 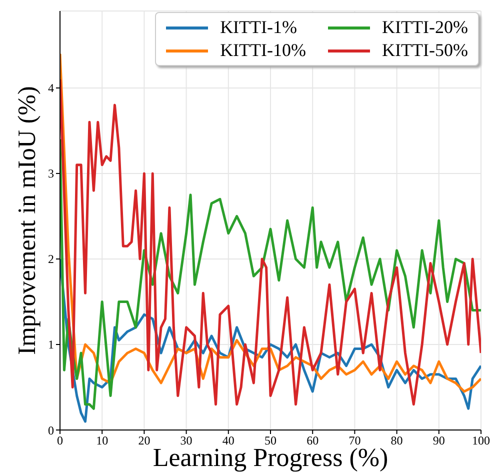 I want to click on x-tick-label: 90, so click(x=438, y=441).